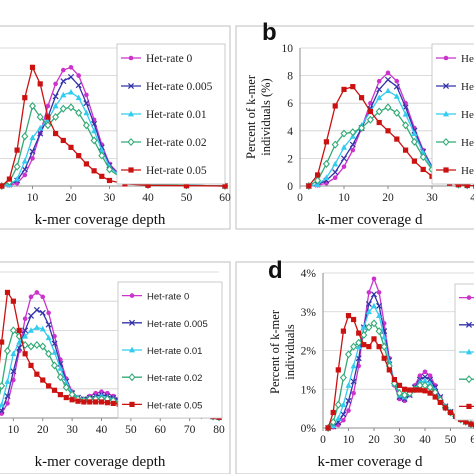  Describe the element at coordinates (309, 274) in the screenshot. I see `y-tick-label: 4%` at that location.